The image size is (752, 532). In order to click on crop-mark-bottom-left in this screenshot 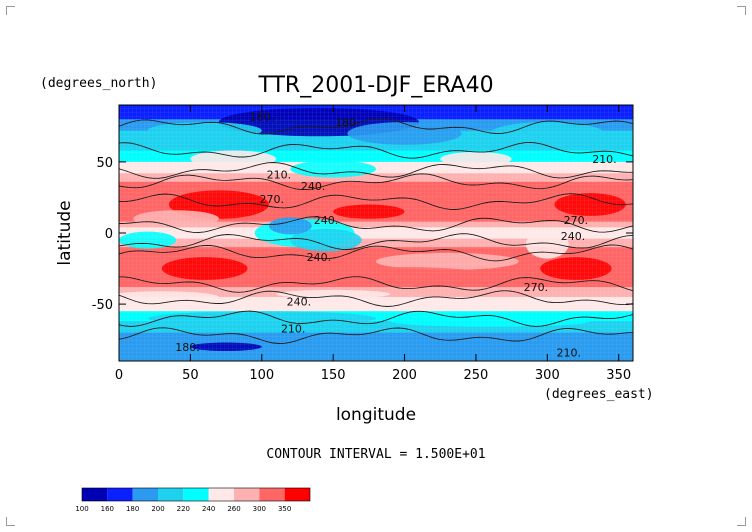, I will do `click(10, 521)`.